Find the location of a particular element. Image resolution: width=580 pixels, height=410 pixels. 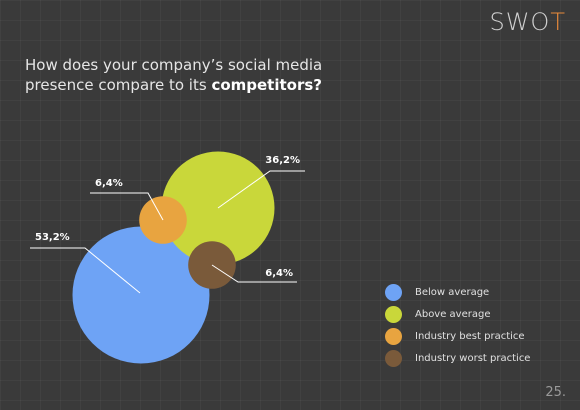

legend-label: Industry worst practice is located at coordinates (473, 358).